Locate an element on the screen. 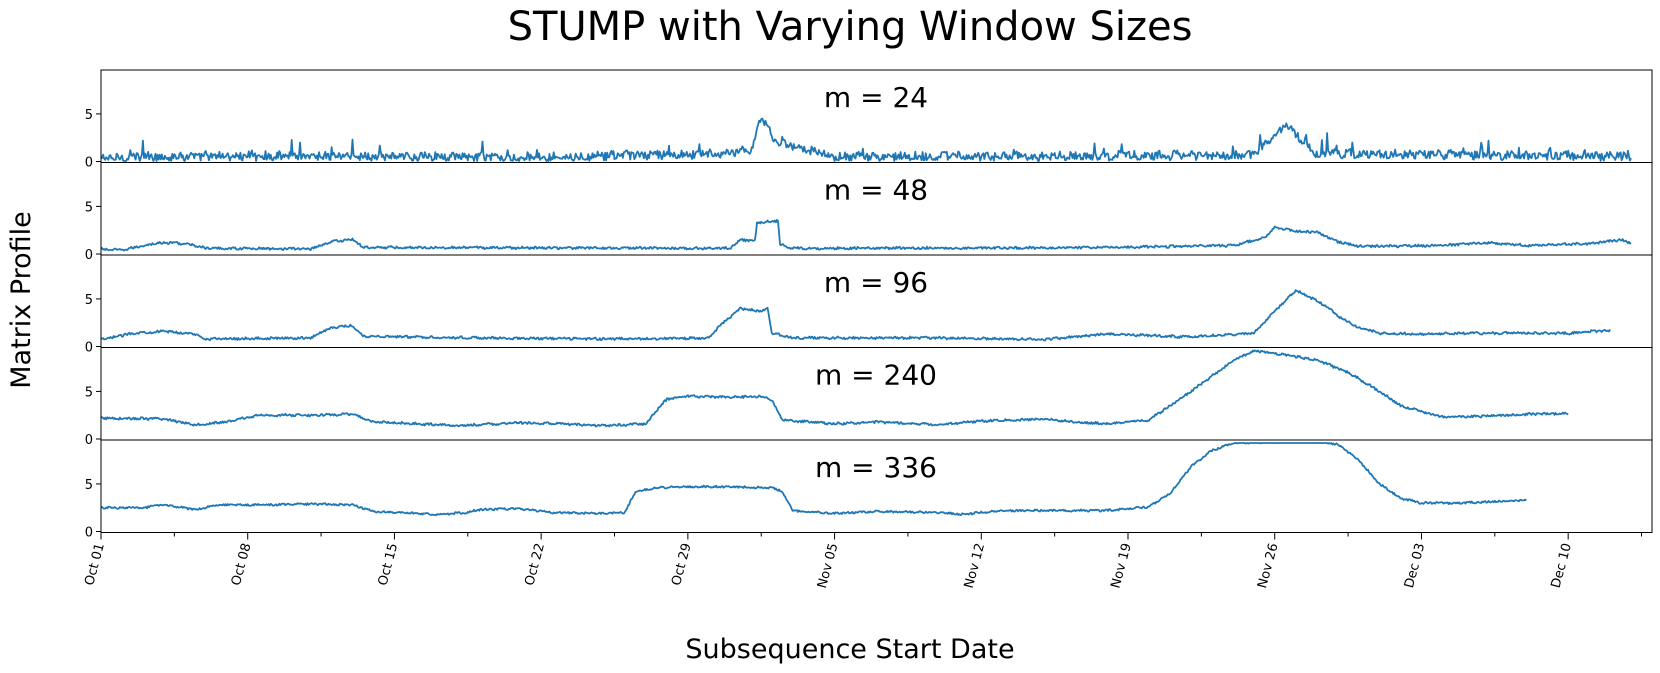  panel-label: m = 24 is located at coordinates (876, 97).